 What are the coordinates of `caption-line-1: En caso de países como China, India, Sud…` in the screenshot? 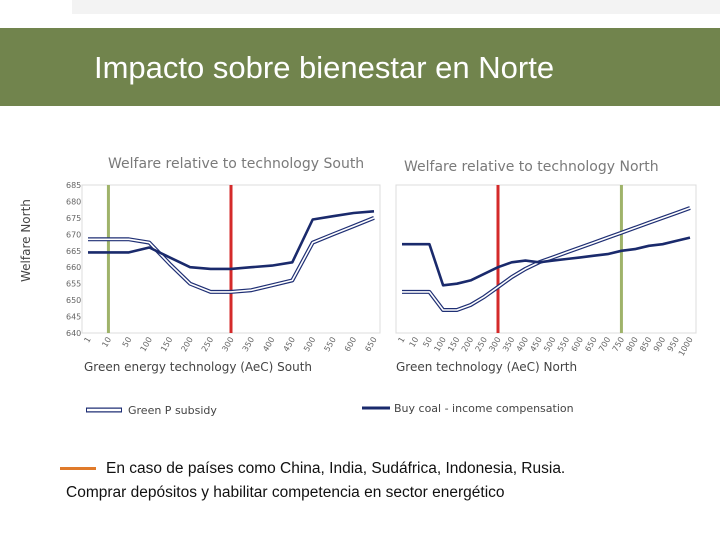 It's located at (336, 468).